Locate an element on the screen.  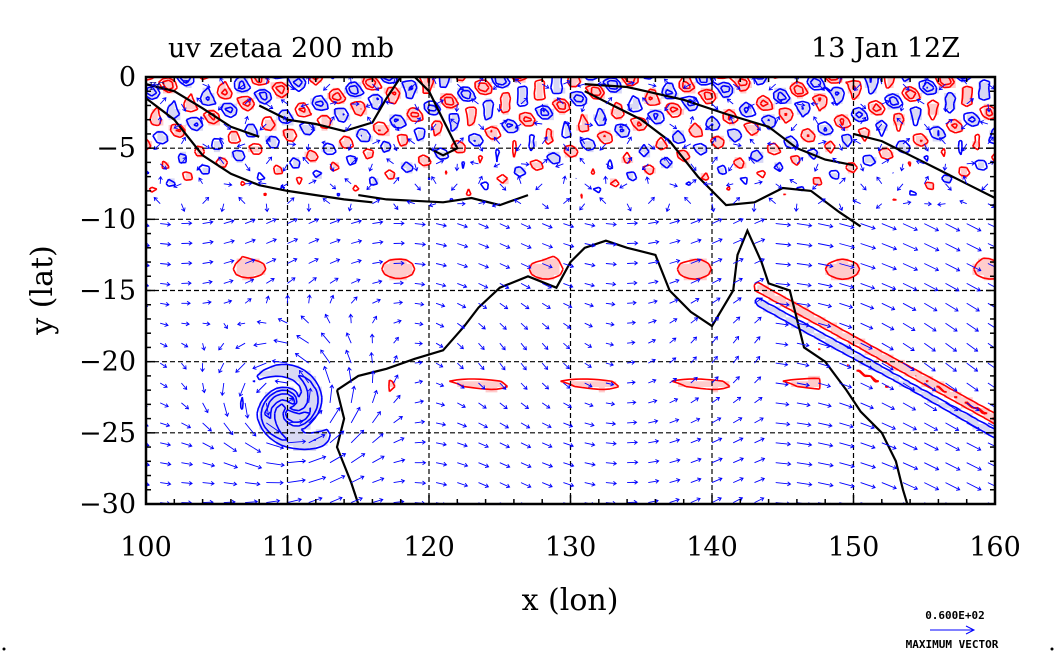
corner-dot-left is located at coordinates (4, 649).